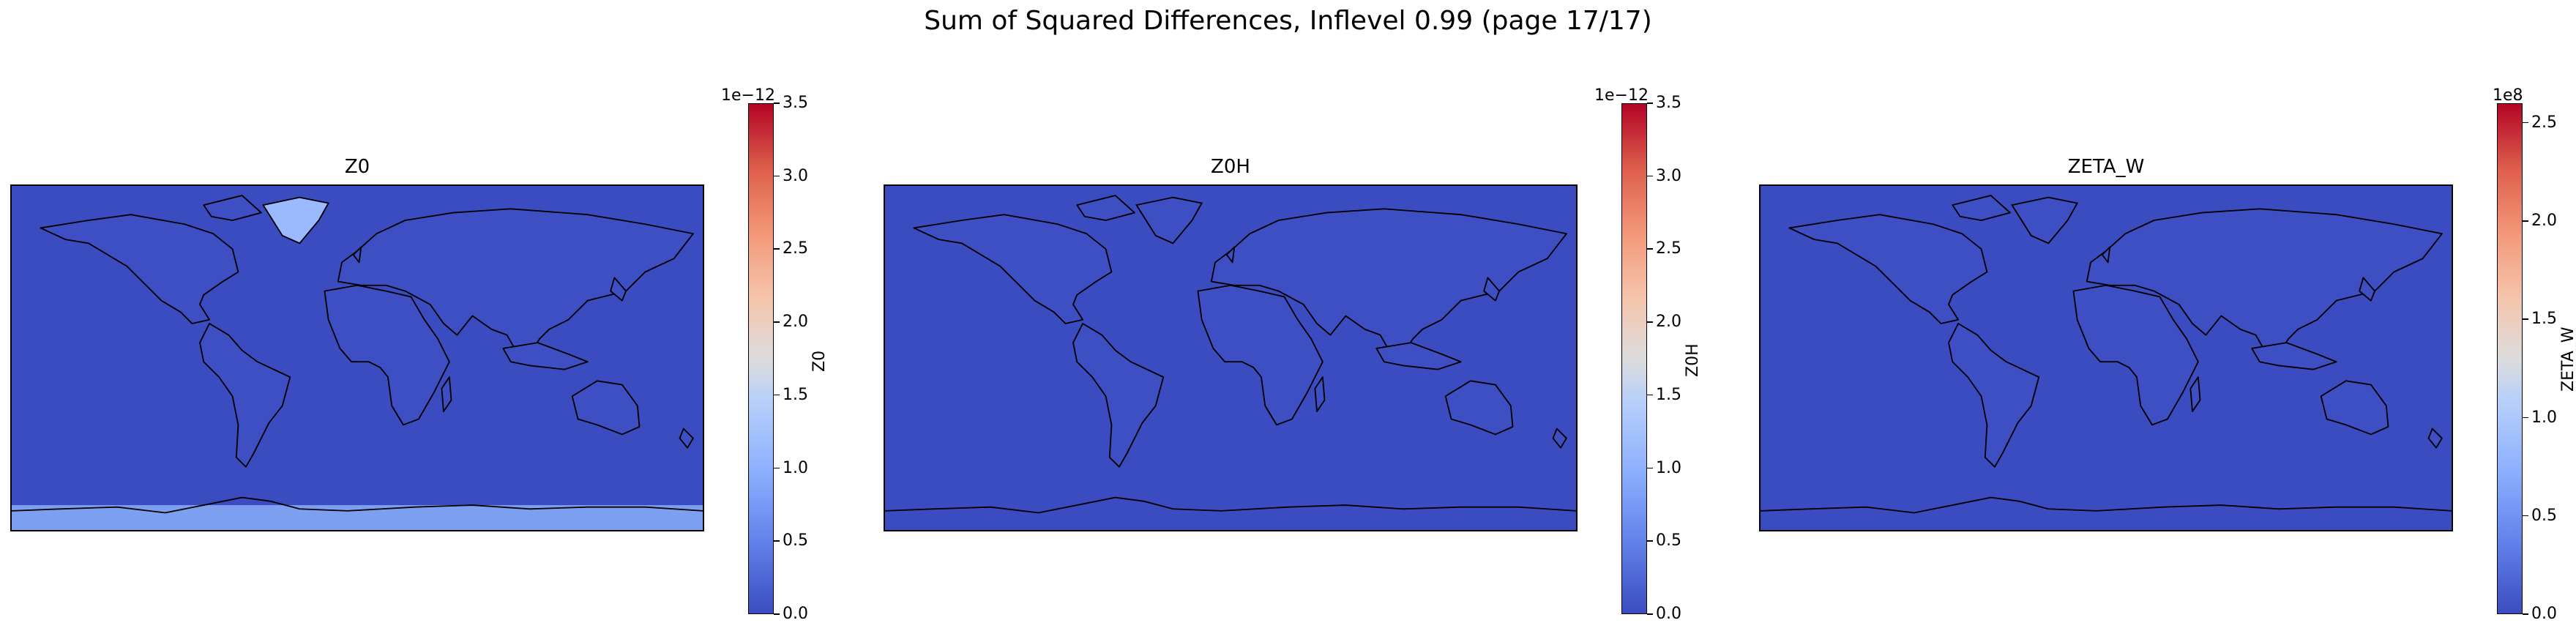 The image size is (2576, 631). Describe the element at coordinates (1621, 96) in the screenshot. I see `colorbar-offset-z0h: 1e−12` at that location.